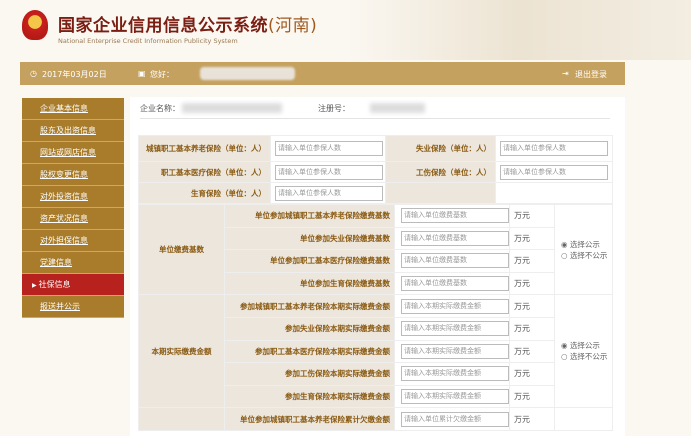 This screenshot has height=436, width=691. I want to click on sidebar-item: 对外担保信息, so click(73, 241).